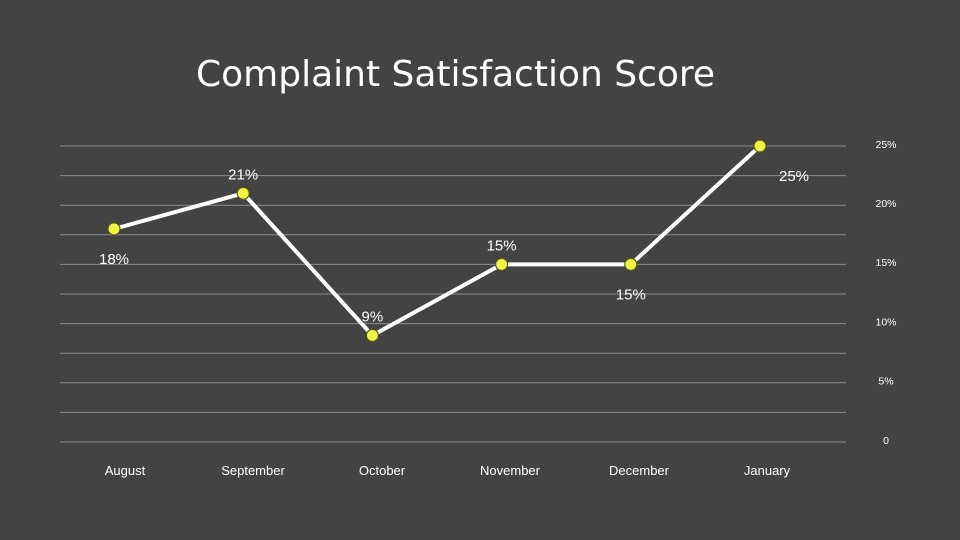 Image resolution: width=960 pixels, height=540 pixels. I want to click on data-label: 18%, so click(114, 259).